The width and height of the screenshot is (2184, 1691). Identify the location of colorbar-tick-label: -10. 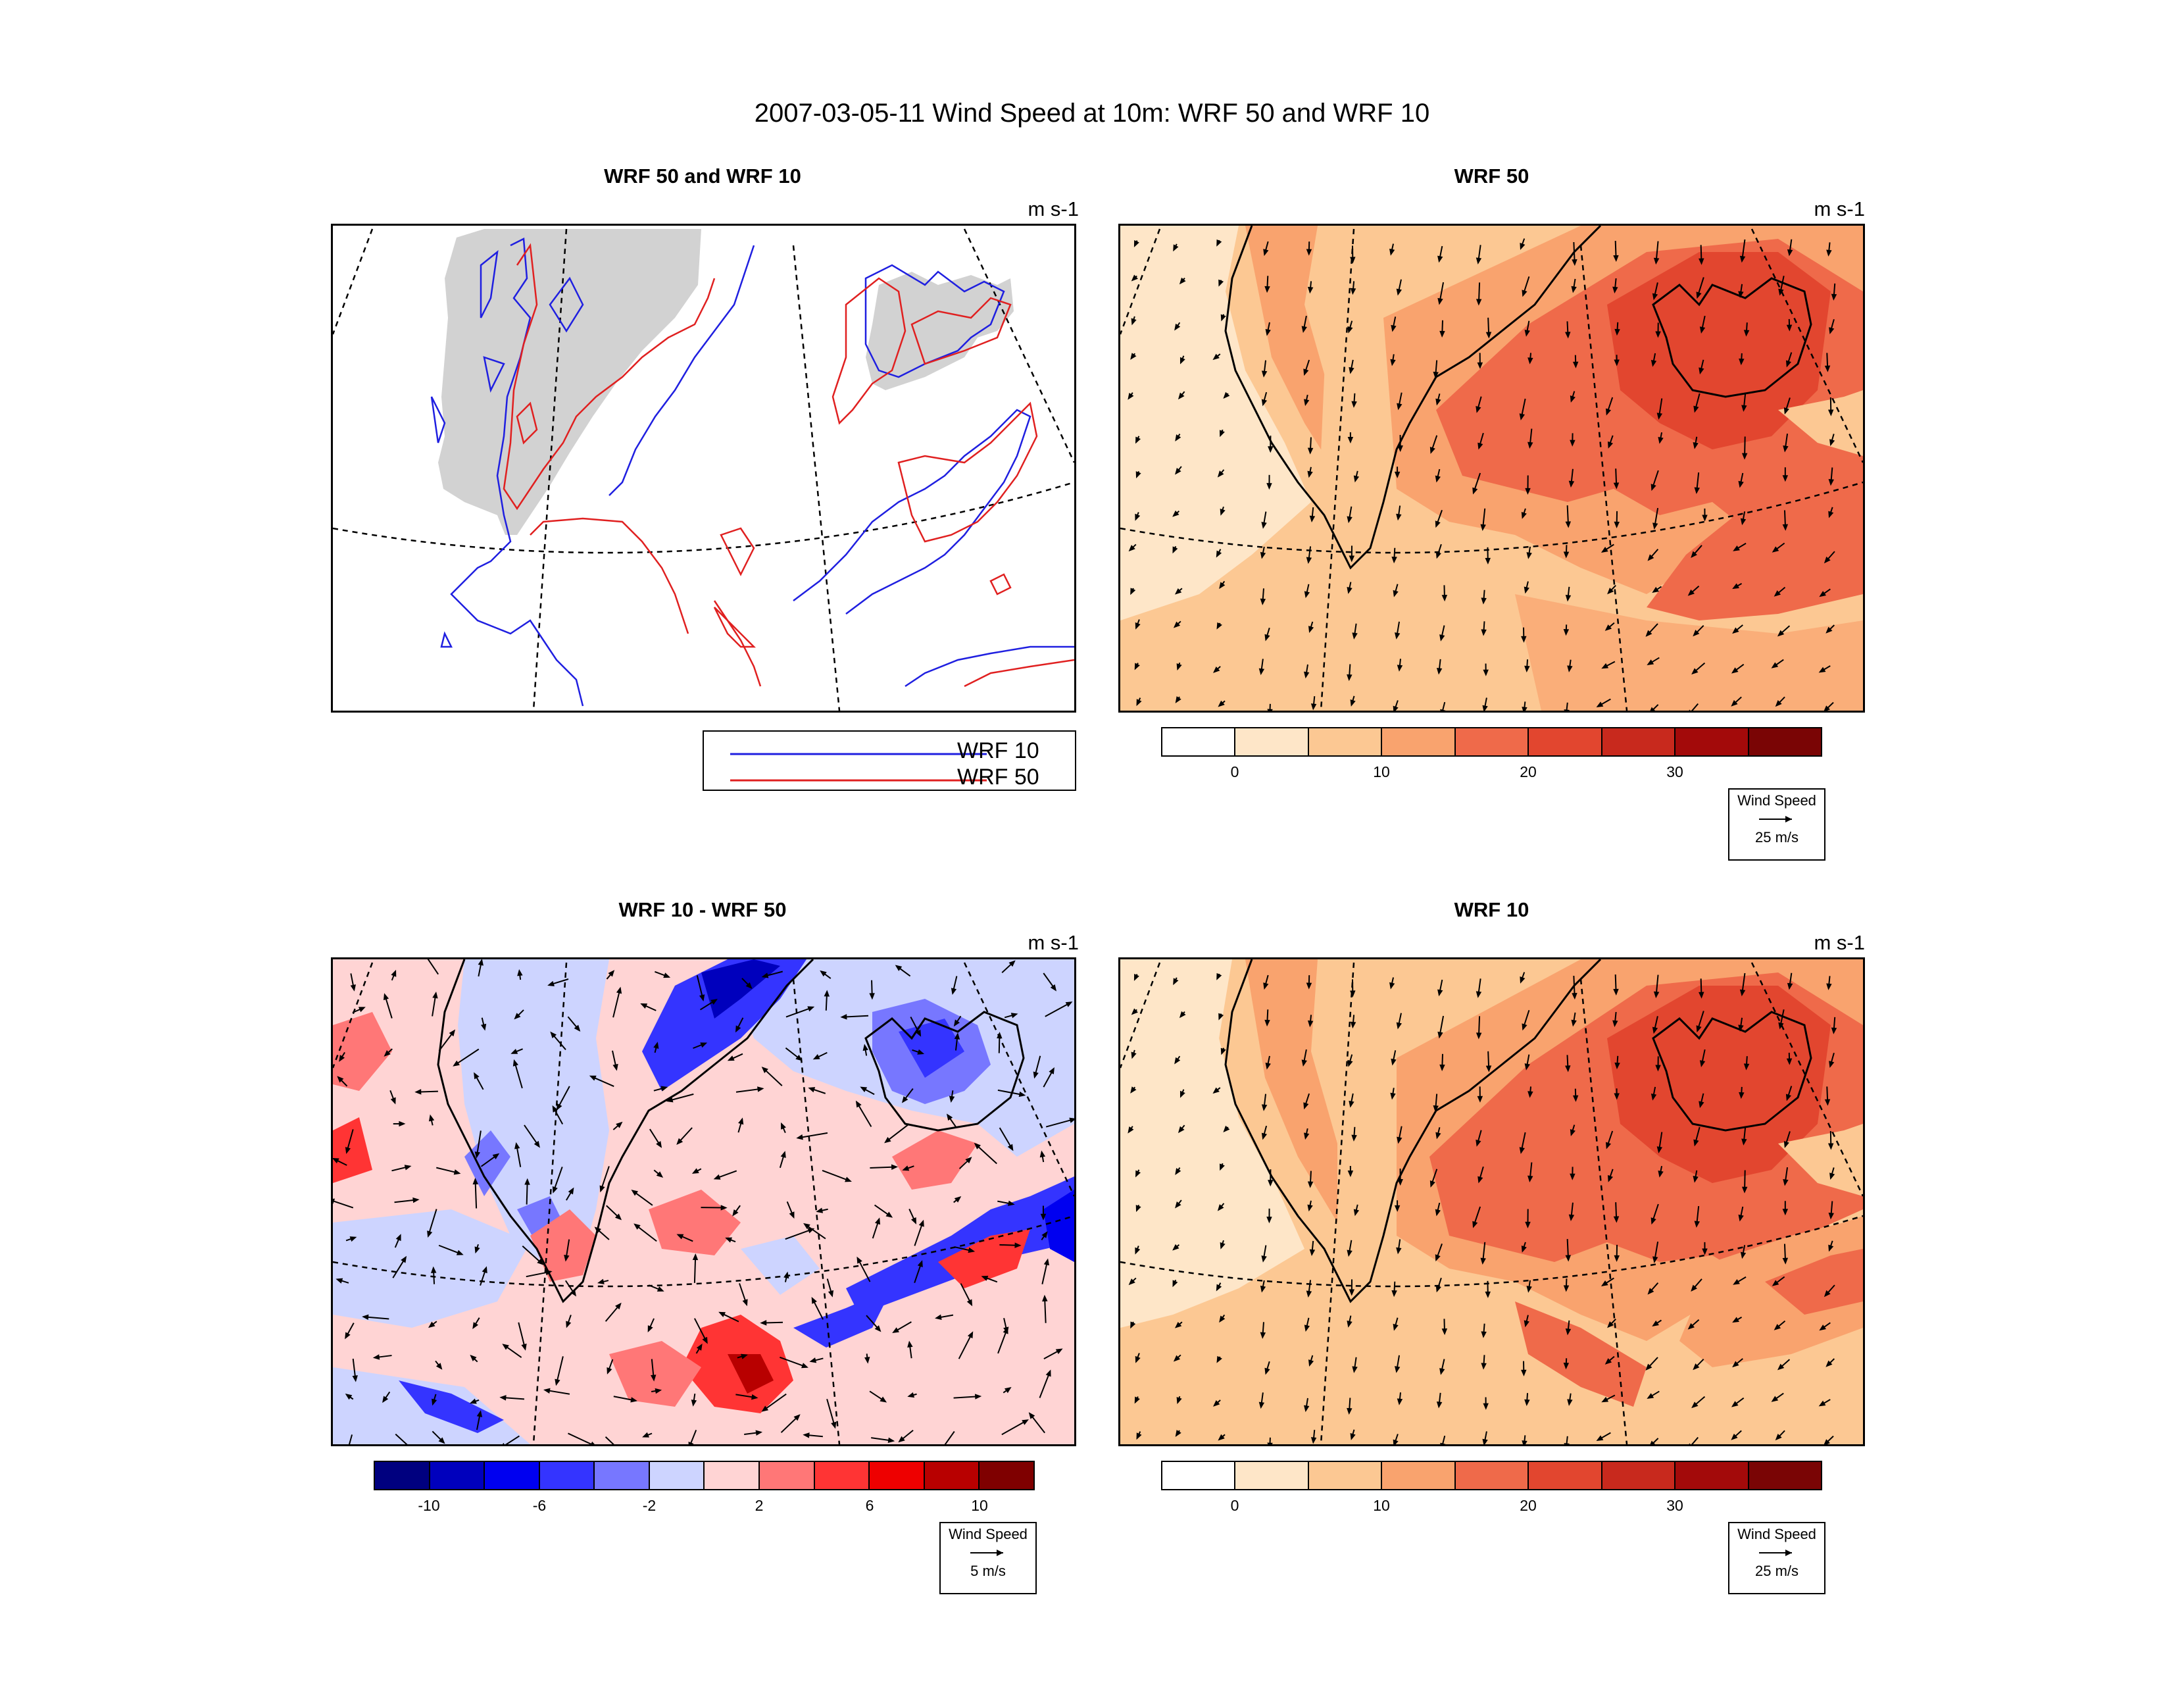
(429, 1506).